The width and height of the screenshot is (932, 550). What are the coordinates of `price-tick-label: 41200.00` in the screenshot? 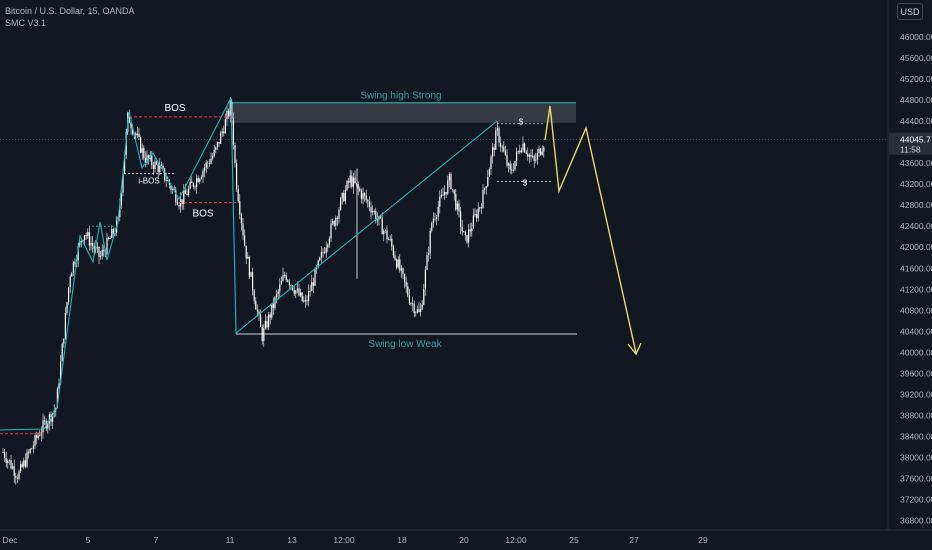 It's located at (916, 289).